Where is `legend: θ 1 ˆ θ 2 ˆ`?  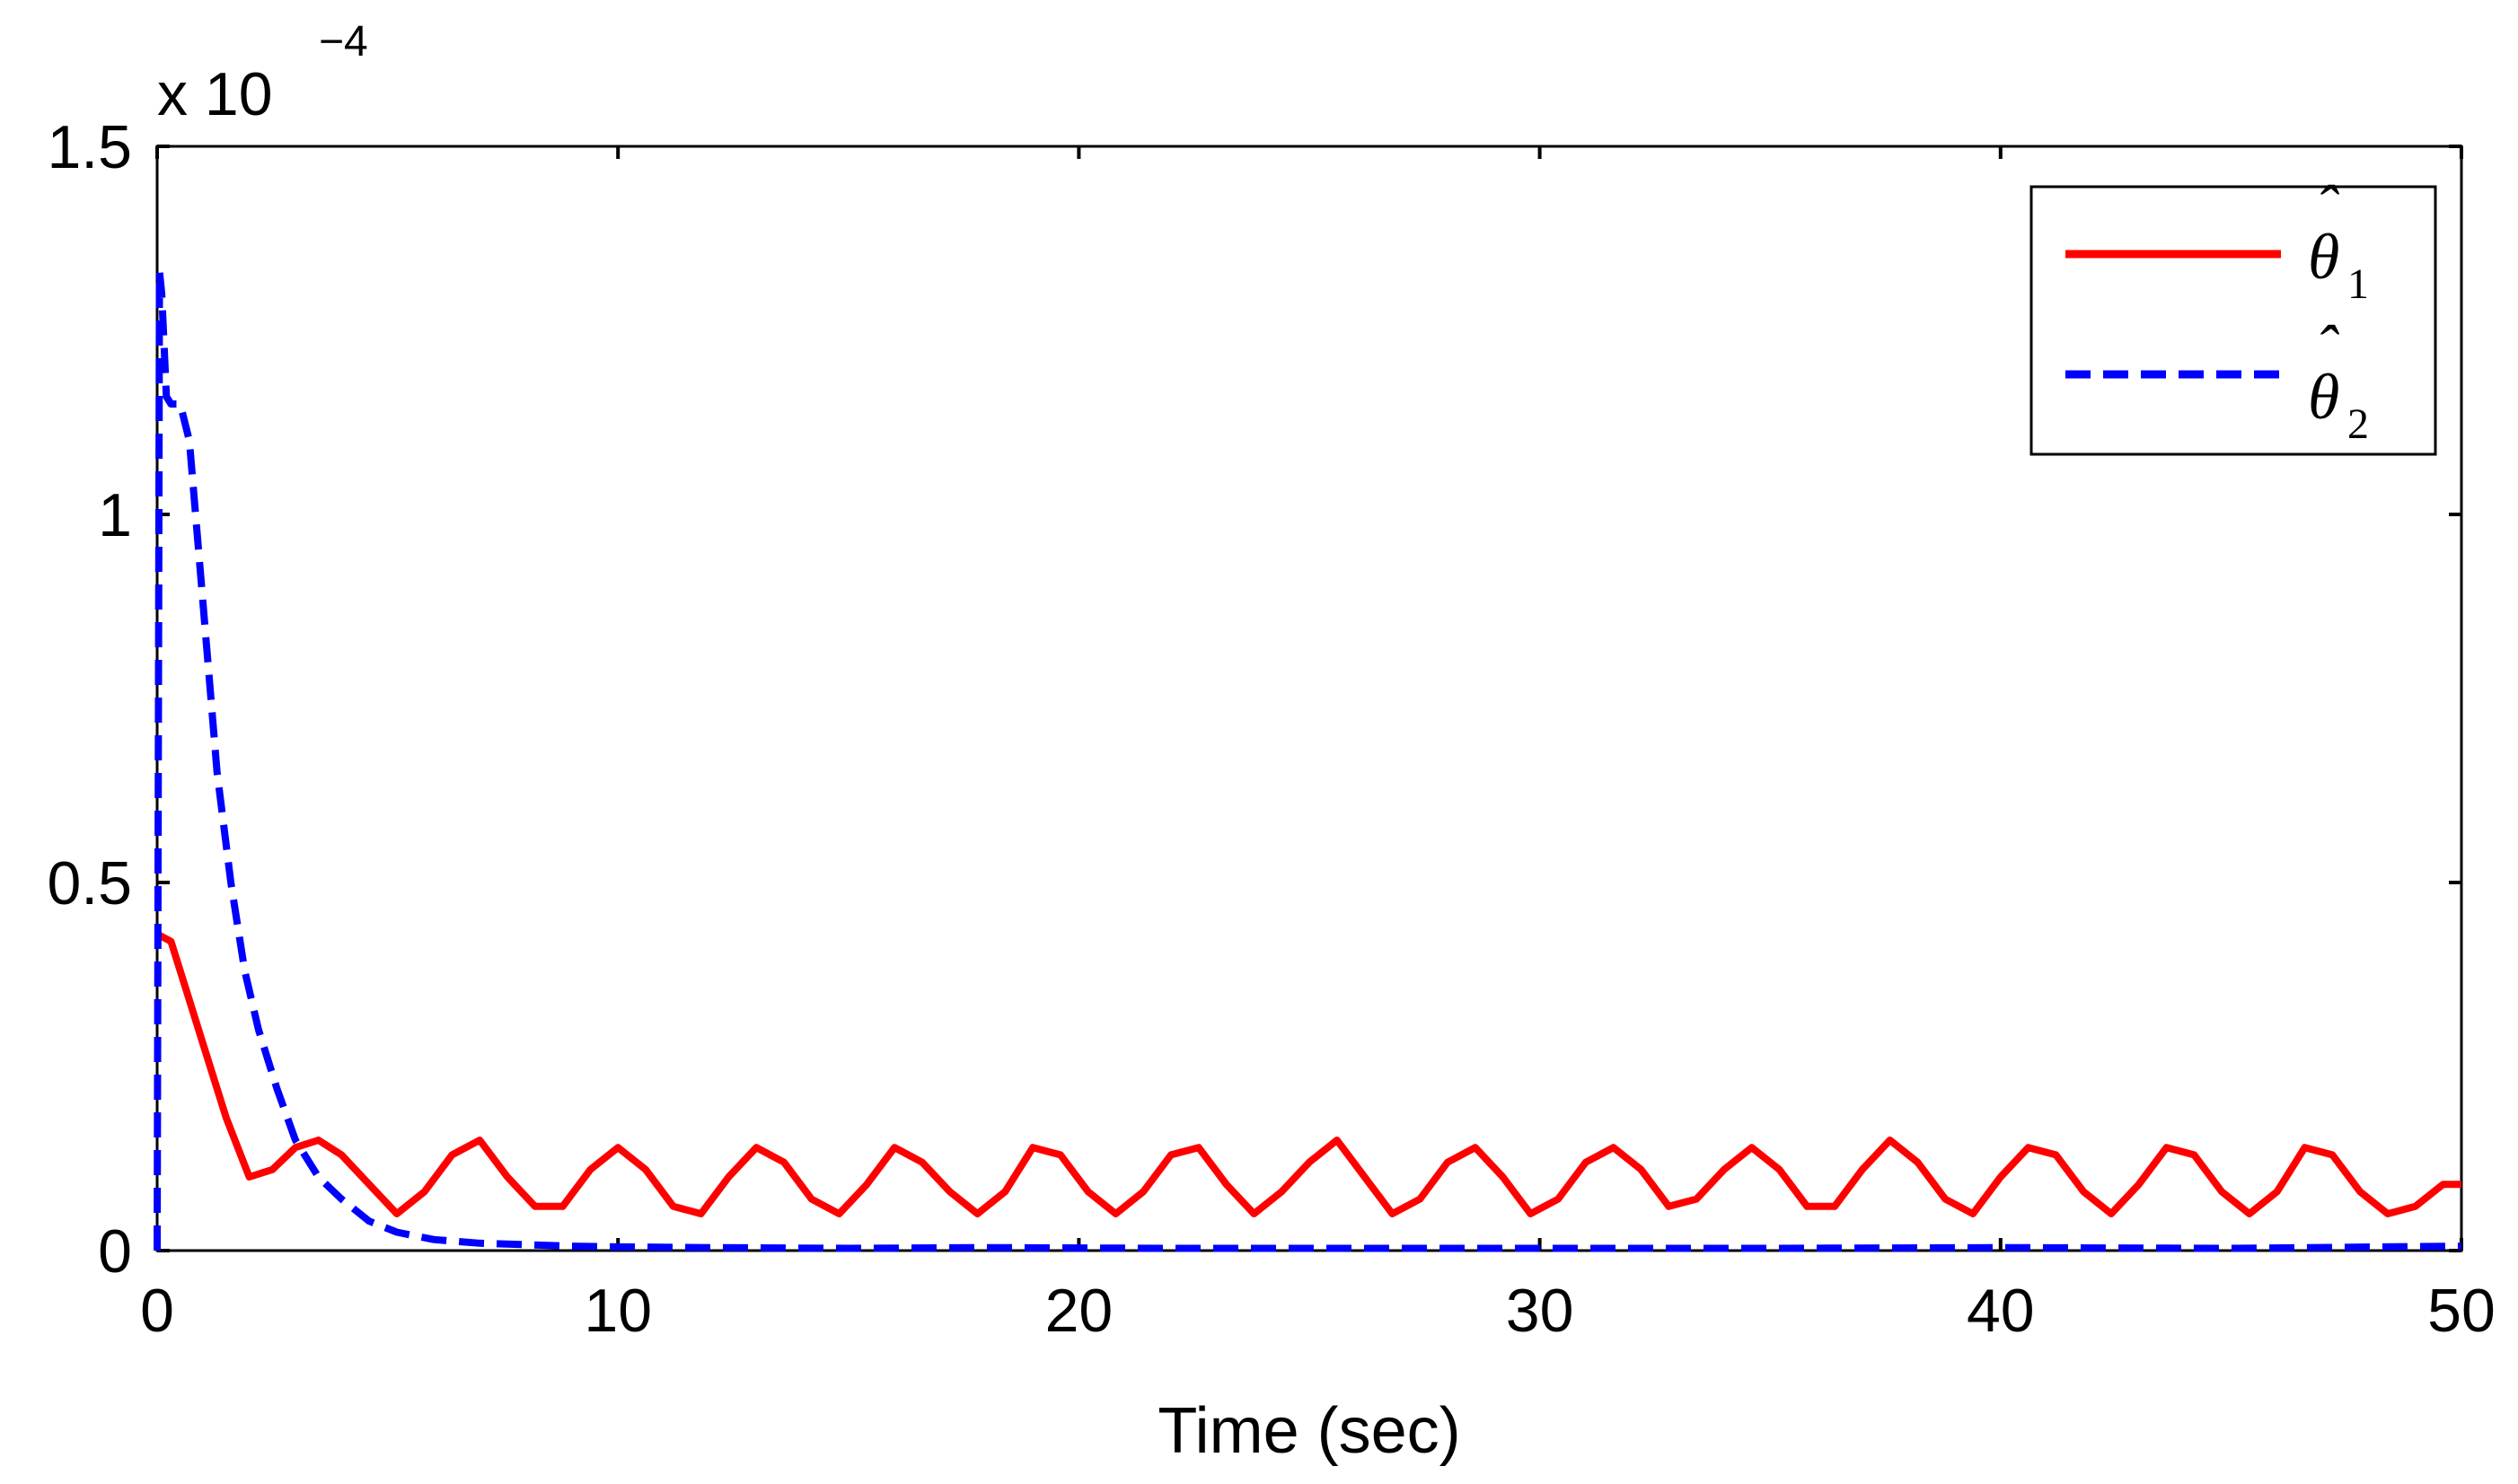 legend: θ 1 ˆ θ 2 ˆ is located at coordinates (2233, 314).